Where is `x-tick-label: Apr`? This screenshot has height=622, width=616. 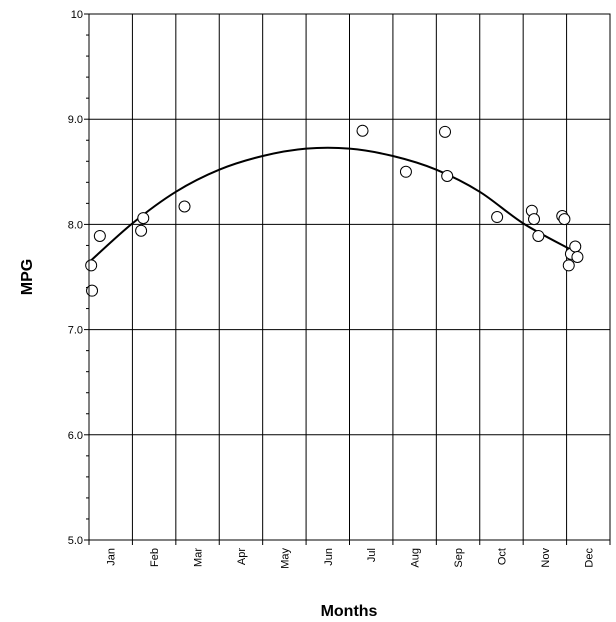 x-tick-label: Apr is located at coordinates (242, 556).